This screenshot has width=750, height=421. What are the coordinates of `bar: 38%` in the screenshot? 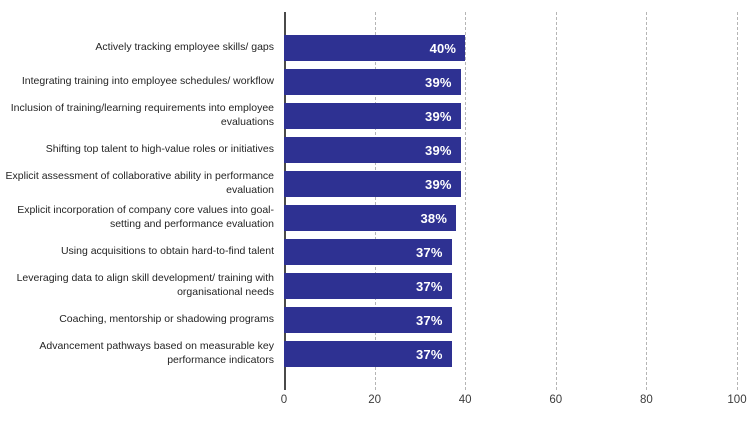 It's located at (370, 218).